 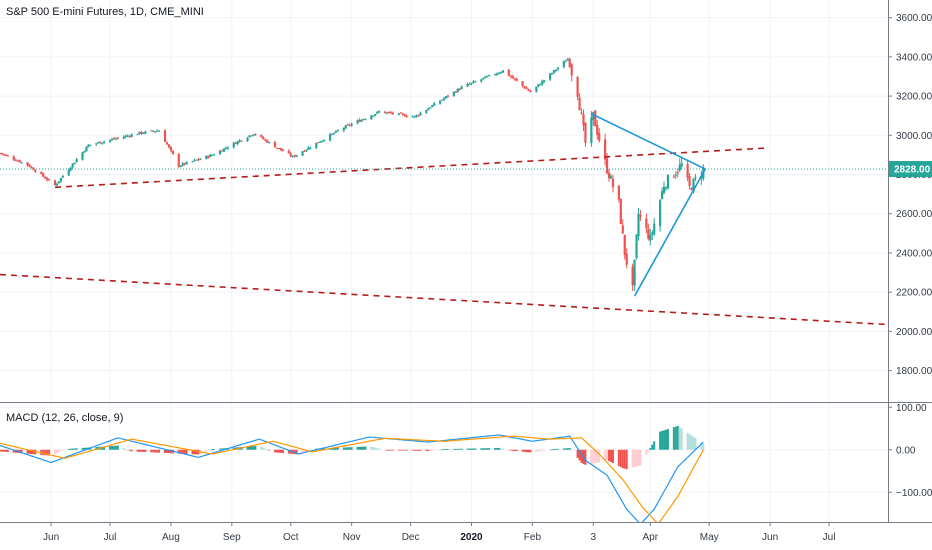 I want to click on time-tick-label: Feb, so click(x=533, y=537).